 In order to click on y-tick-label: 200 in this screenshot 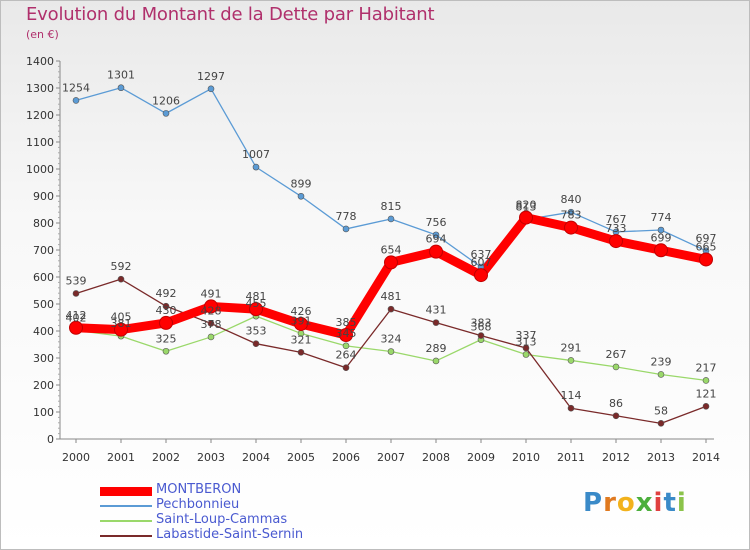, I will do `click(43, 385)`.